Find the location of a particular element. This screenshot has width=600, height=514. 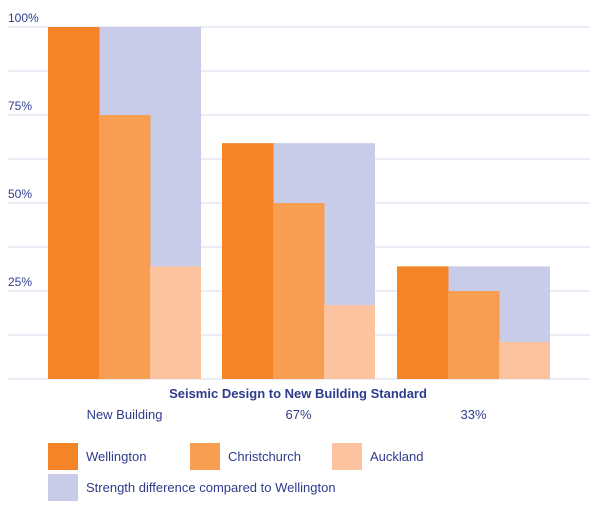

legend-label-christchurch: Christchurch is located at coordinates (264, 456).